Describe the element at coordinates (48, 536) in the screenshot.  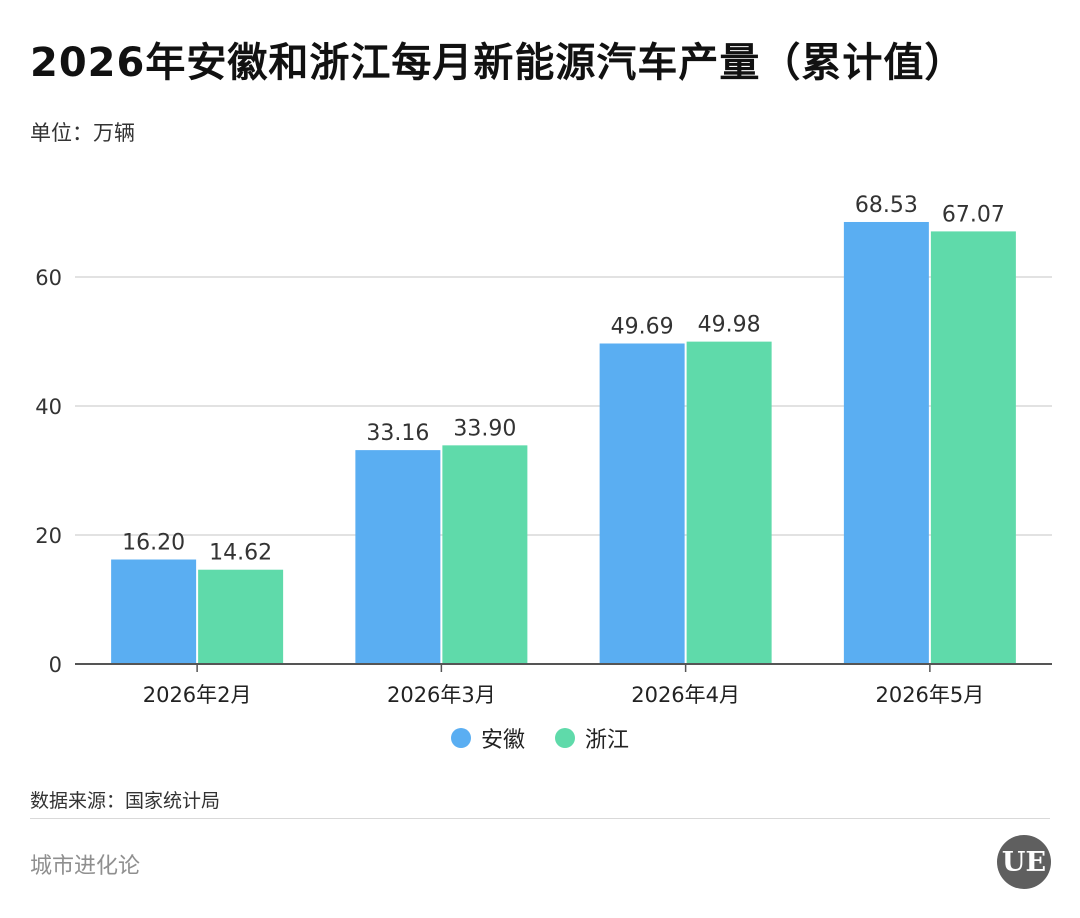
I see `y-tick-label: 20` at that location.